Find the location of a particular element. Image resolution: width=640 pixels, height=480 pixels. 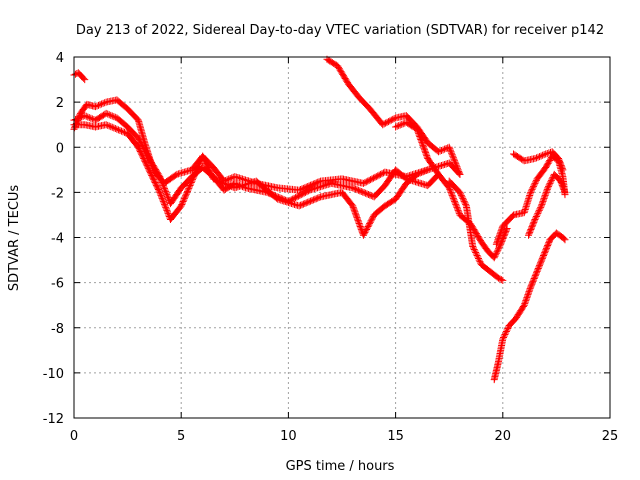

y-tick-label: 2 is located at coordinates (60, 103).